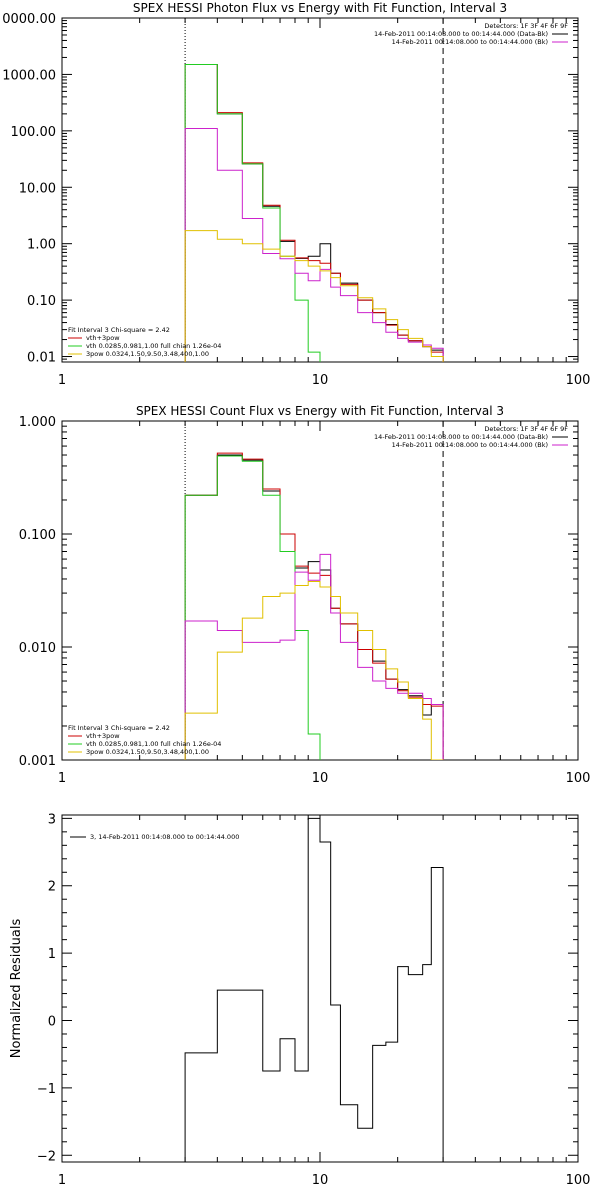 The height and width of the screenshot is (1200, 600). Describe the element at coordinates (37, 761) in the screenshot. I see `y-tick-label: 0.001` at that location.